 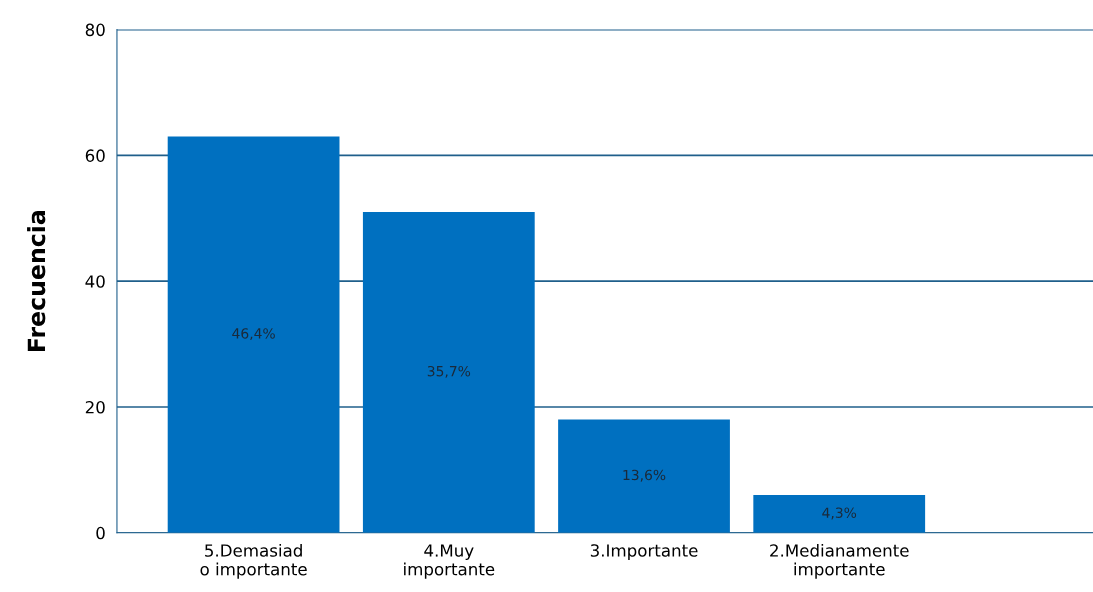 What do you see at coordinates (36, 281) in the screenshot?
I see `y-axis-title: Frecuencia` at bounding box center [36, 281].